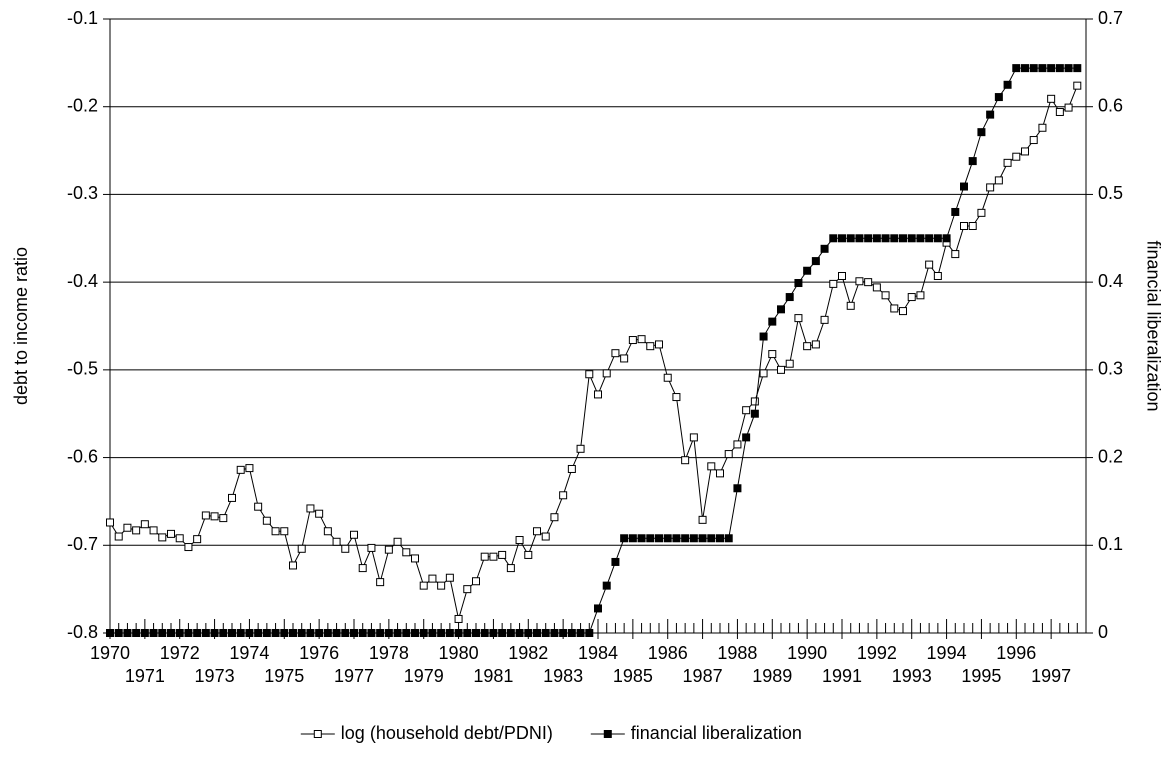 This screenshot has height=784, width=1172. What do you see at coordinates (1110, 281) in the screenshot?
I see `y2-tick-label: 0.4` at bounding box center [1110, 281].